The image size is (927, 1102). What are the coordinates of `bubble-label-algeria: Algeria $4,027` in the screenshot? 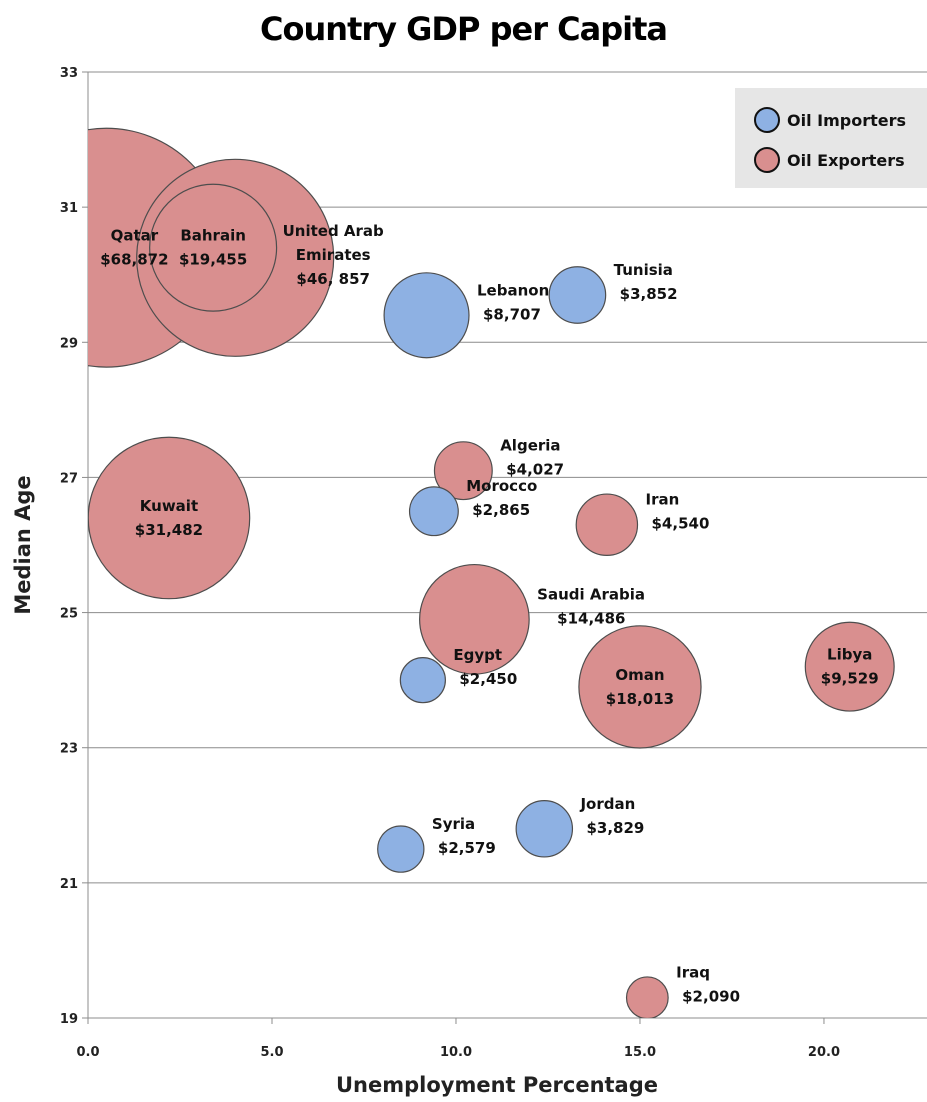 It's located at (532, 458).